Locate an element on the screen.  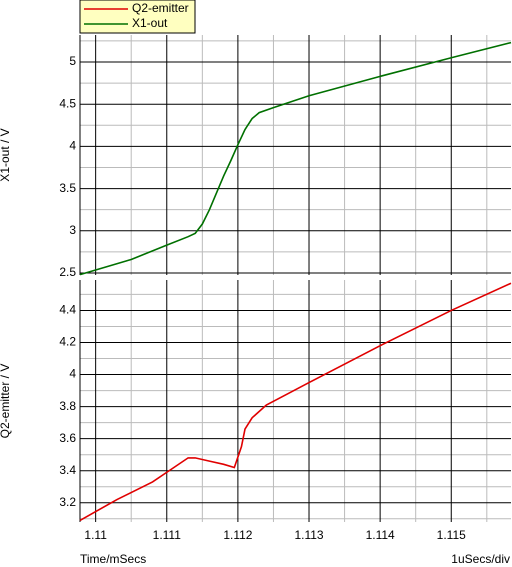
y-tick-label: 5 is located at coordinates (72, 61).